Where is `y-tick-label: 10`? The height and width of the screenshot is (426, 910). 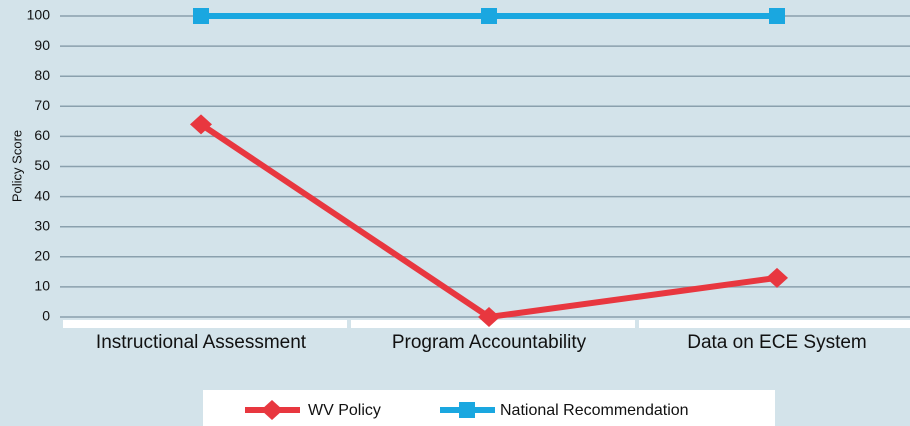 y-tick-label: 10 is located at coordinates (42, 286).